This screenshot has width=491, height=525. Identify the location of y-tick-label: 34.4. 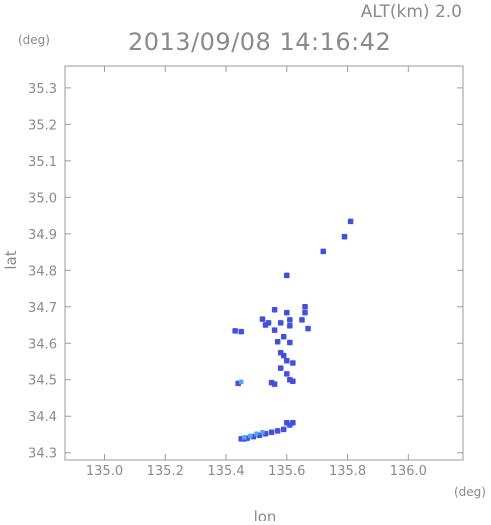
(42, 417).